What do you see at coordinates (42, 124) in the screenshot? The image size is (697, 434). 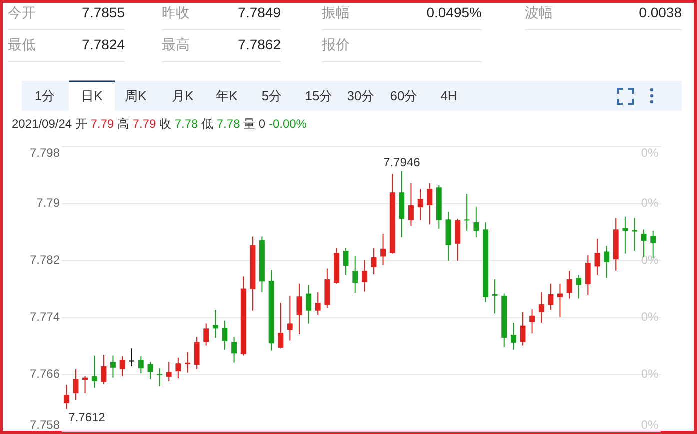 I see `text: 2021/09/24` at bounding box center [42, 124].